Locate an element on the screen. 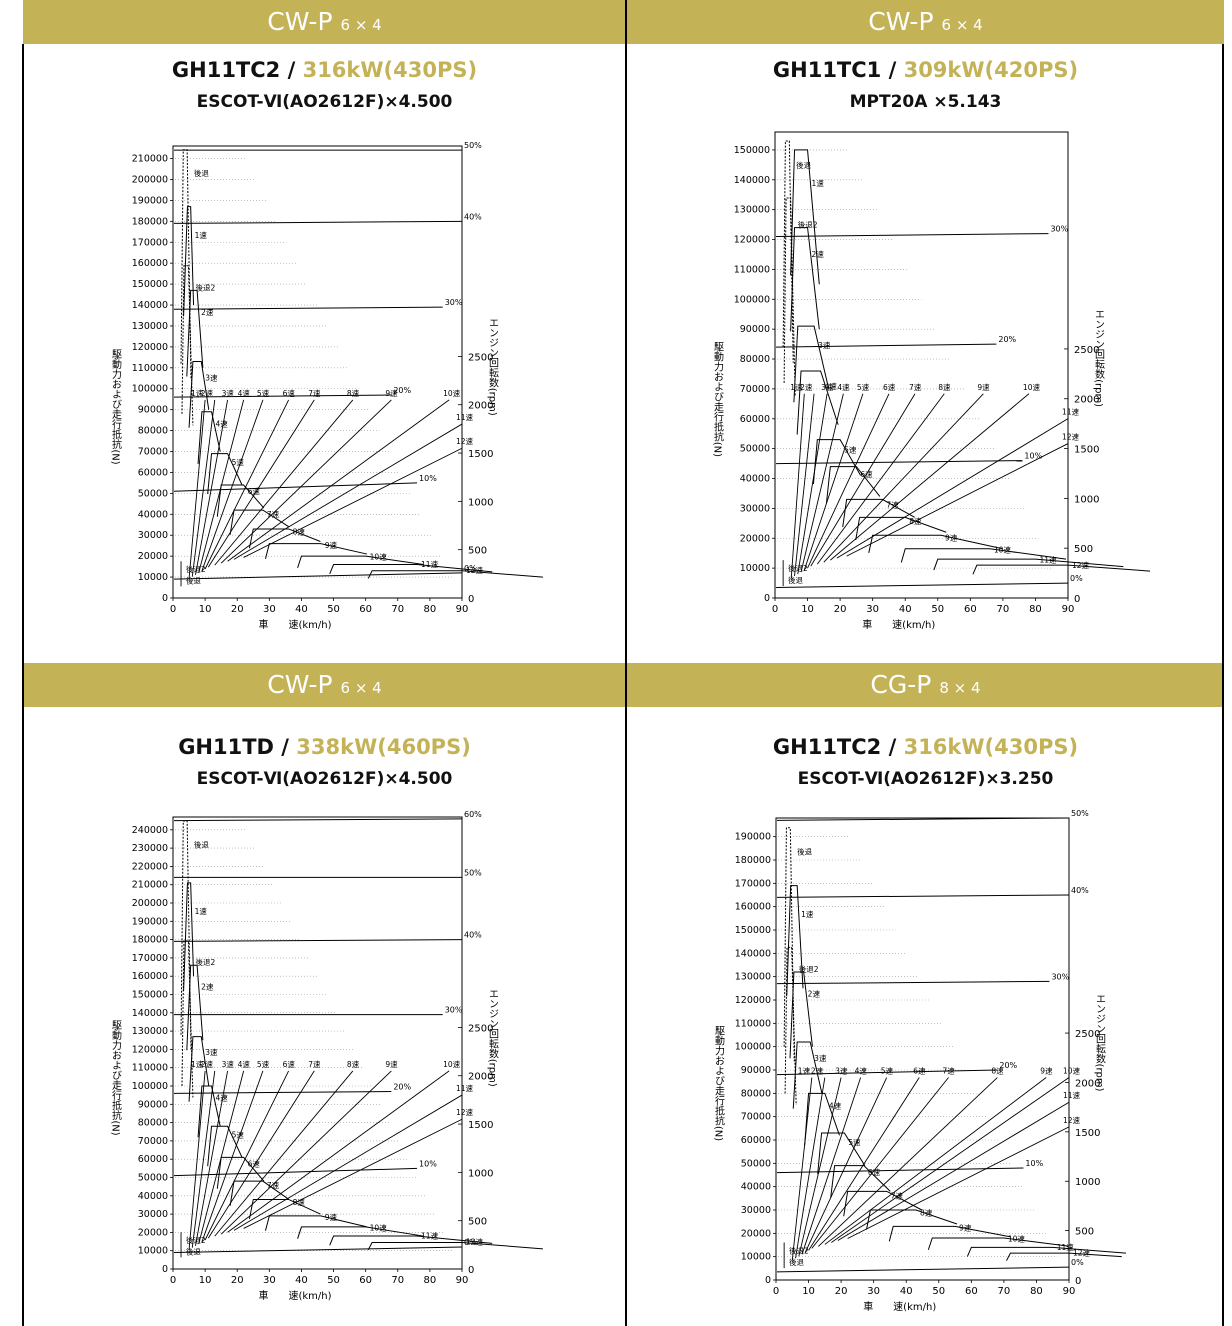 The height and width of the screenshot is (1326, 1232). gear-force-label: 9速 is located at coordinates (331, 545).